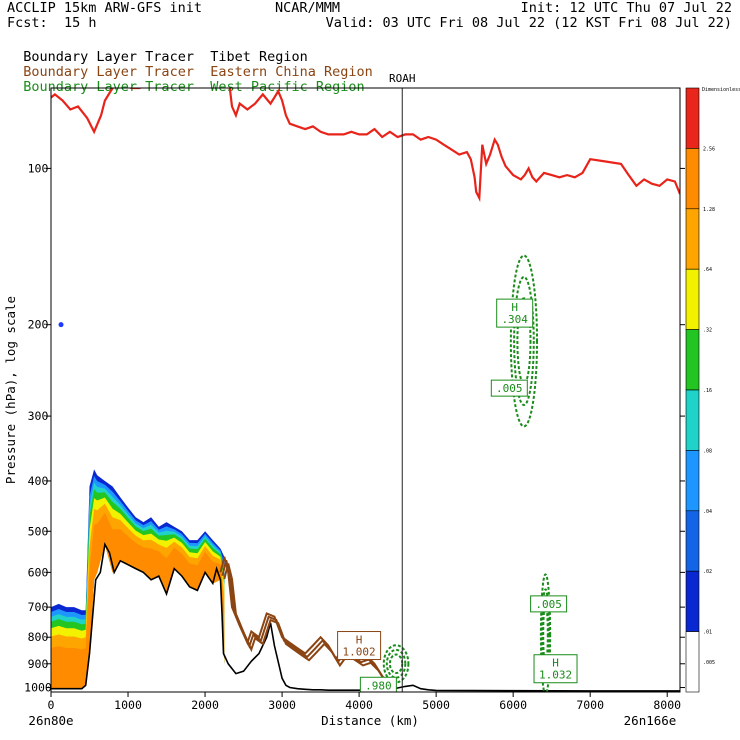 This screenshot has height=740, width=740. Describe the element at coordinates (38, 531) in the screenshot. I see `y-tick-label: 500` at that location.